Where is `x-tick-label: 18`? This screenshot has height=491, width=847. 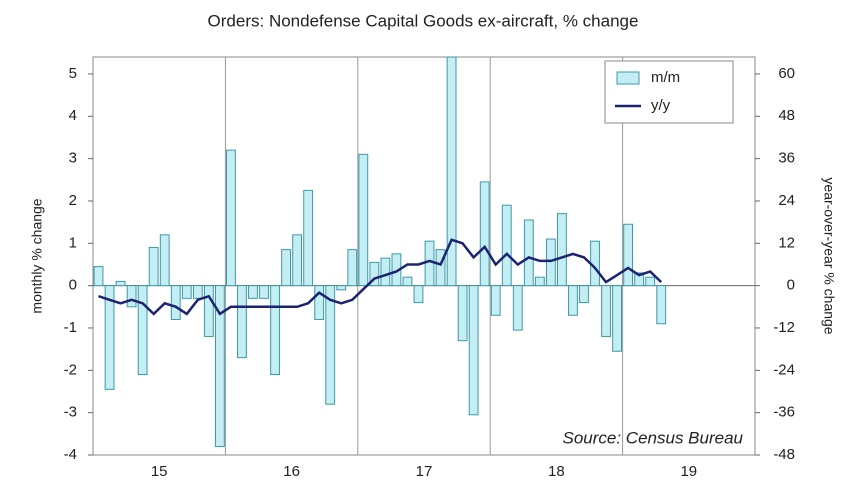
x-tick-label: 18 is located at coordinates (556, 471).